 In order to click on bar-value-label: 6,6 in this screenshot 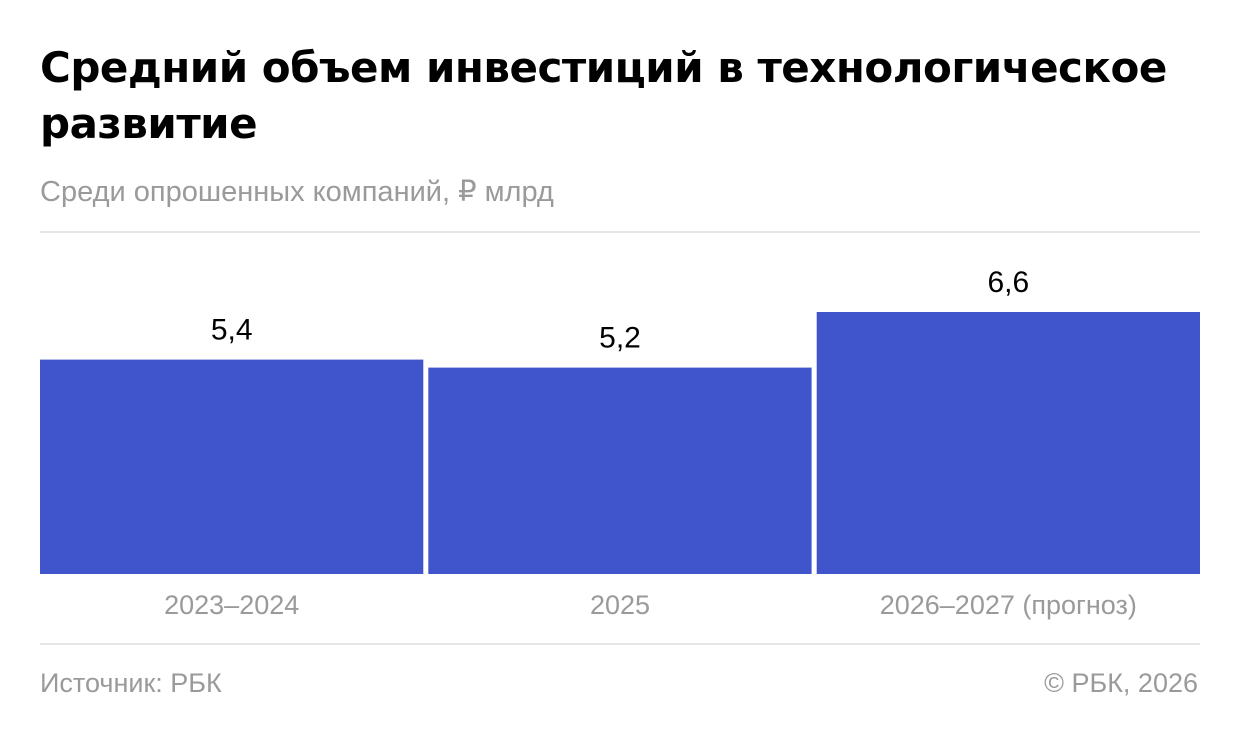, I will do `click(1008, 282)`.